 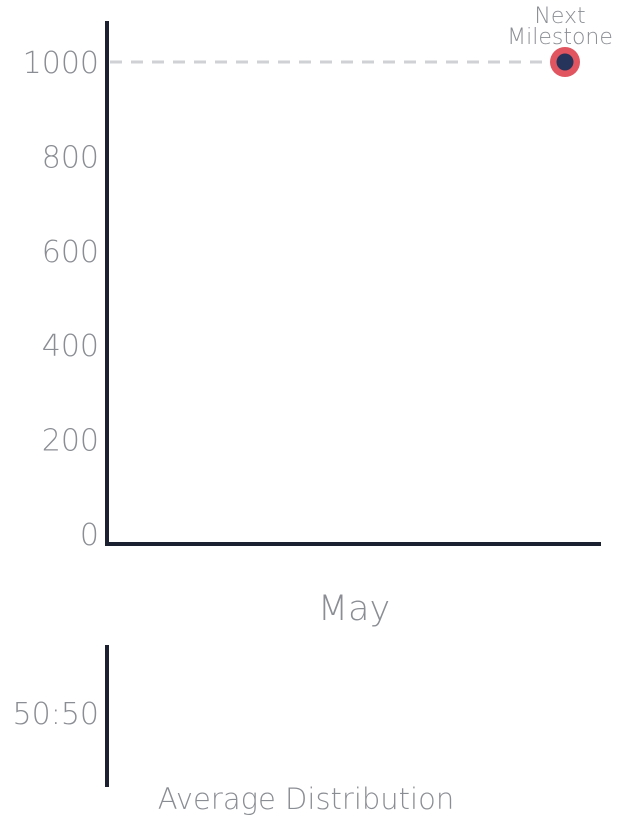 I want to click on y-tick-label: 0, so click(x=89, y=535).